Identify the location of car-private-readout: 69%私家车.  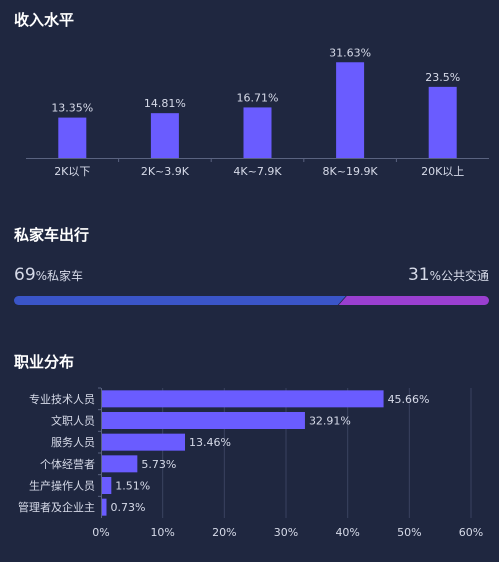
(48, 275).